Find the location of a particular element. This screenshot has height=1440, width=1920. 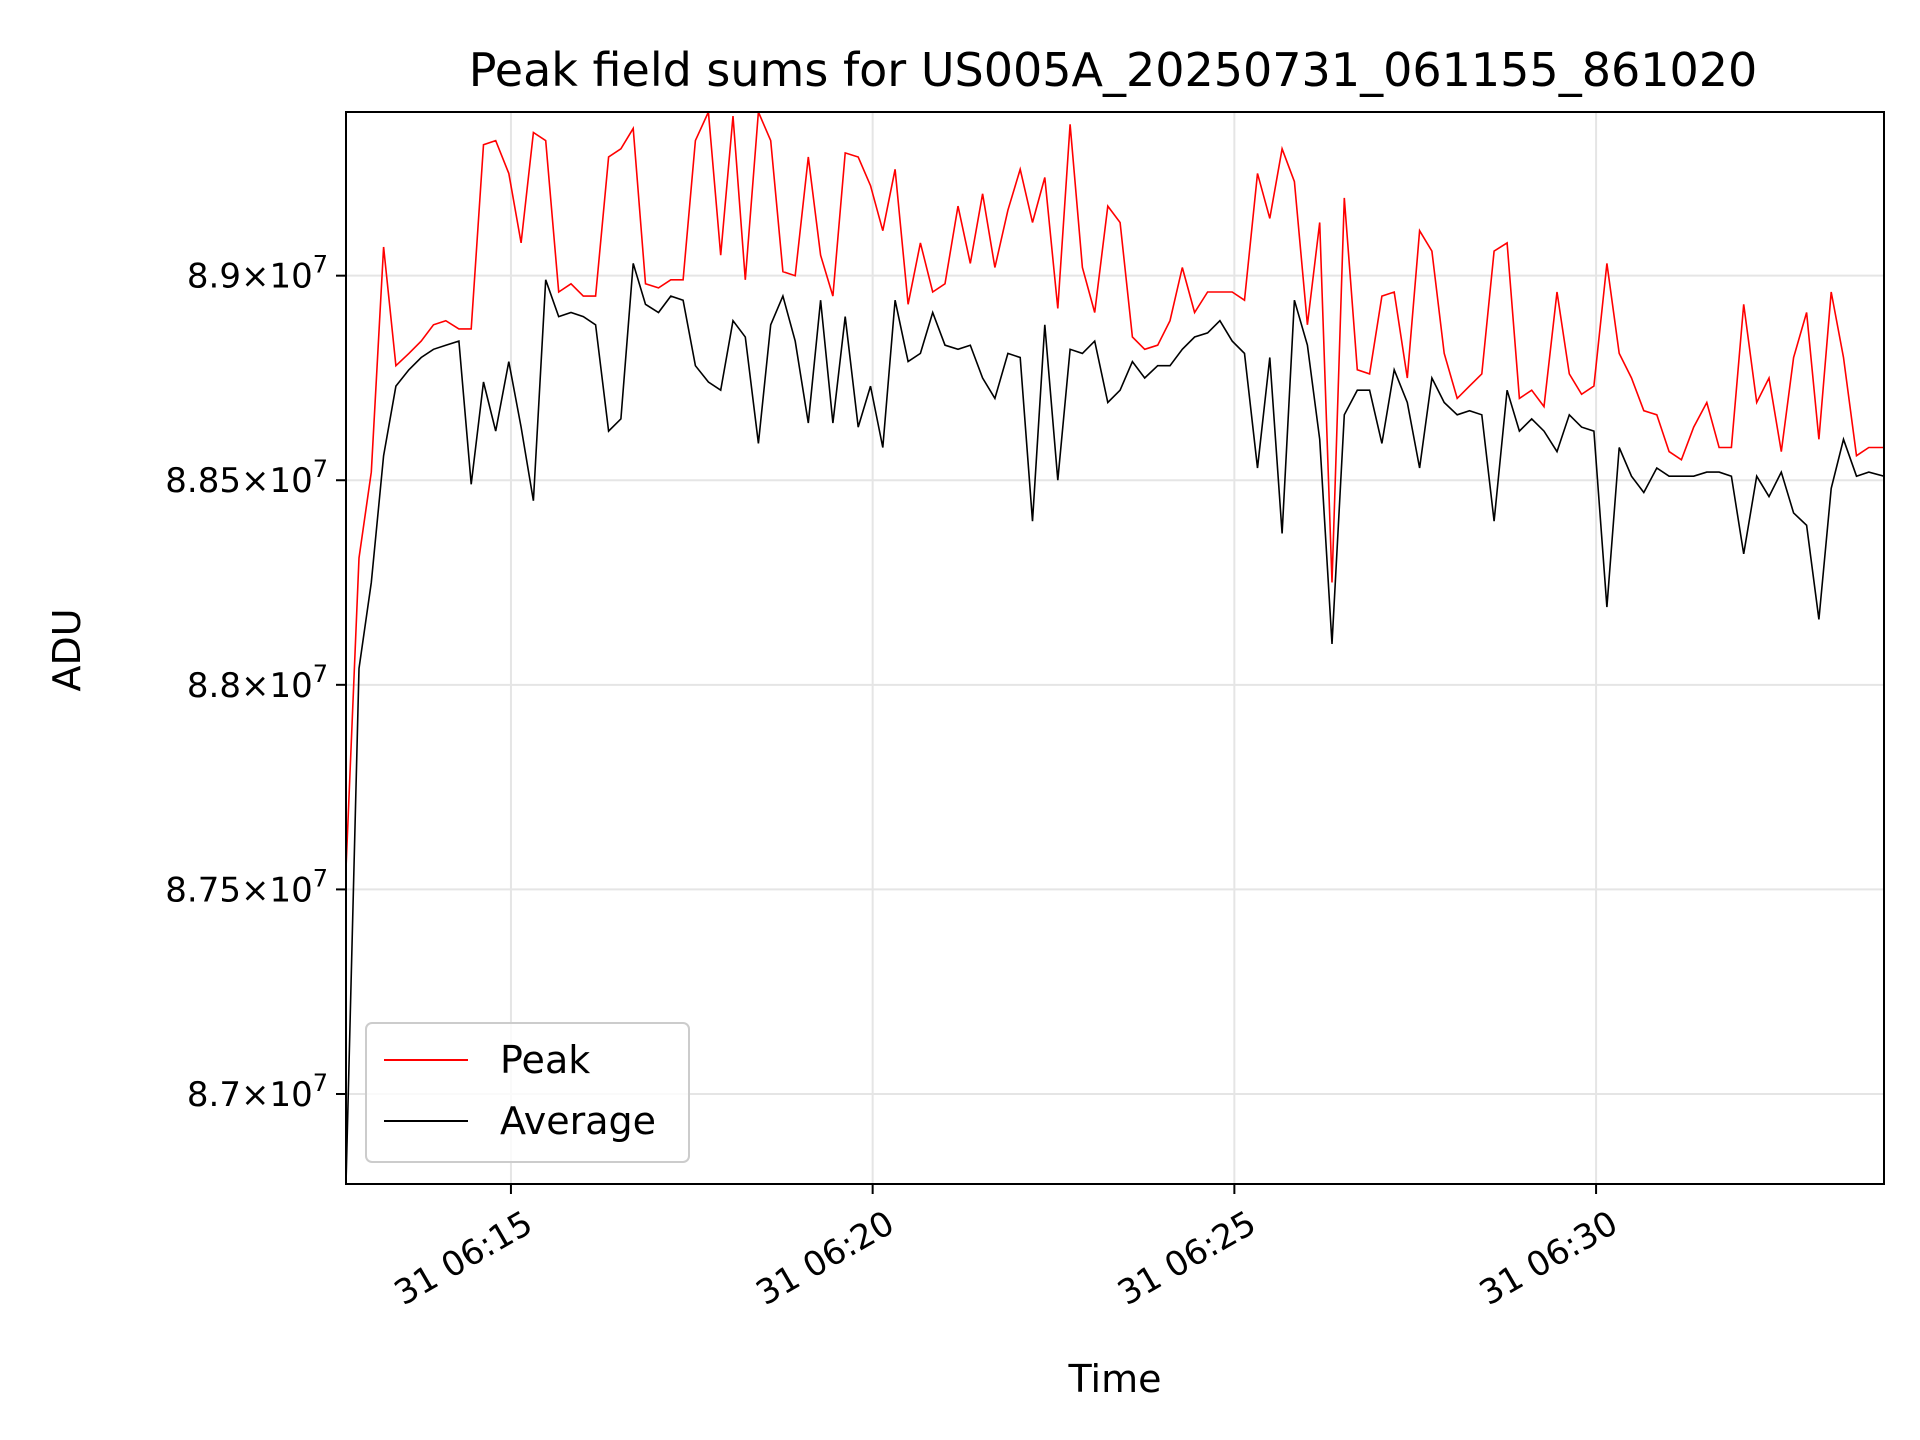

y-tick-mantissa: 8.85 is located at coordinates (203, 481).